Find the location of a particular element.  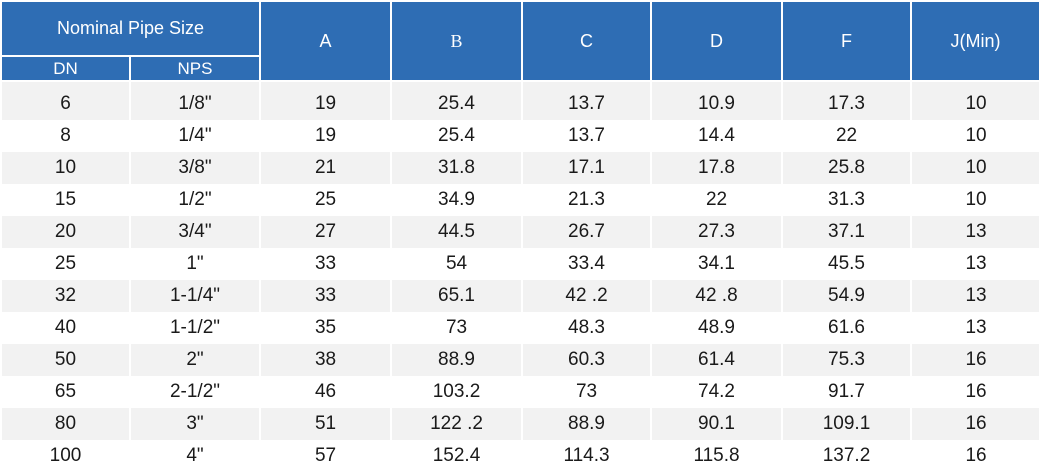

cell-nps: 2" is located at coordinates (194, 360).